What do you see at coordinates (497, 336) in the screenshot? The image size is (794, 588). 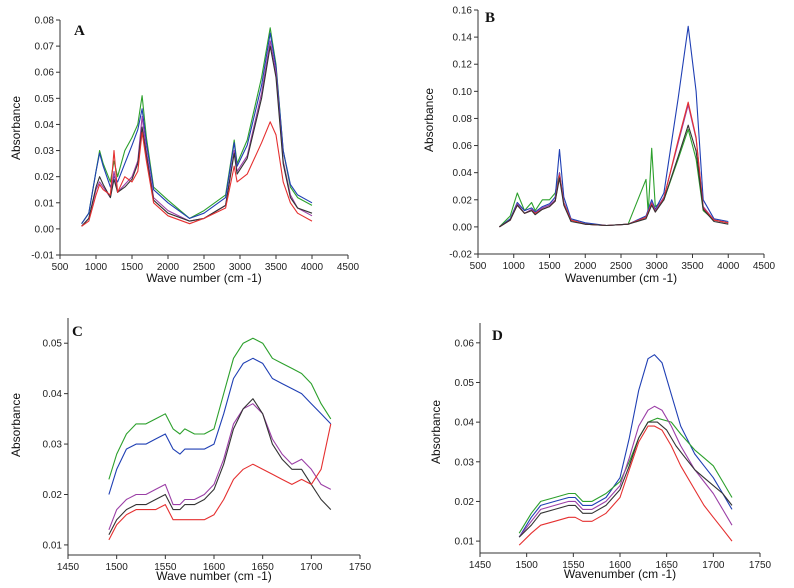 I see `panel-letter: D` at bounding box center [497, 336].